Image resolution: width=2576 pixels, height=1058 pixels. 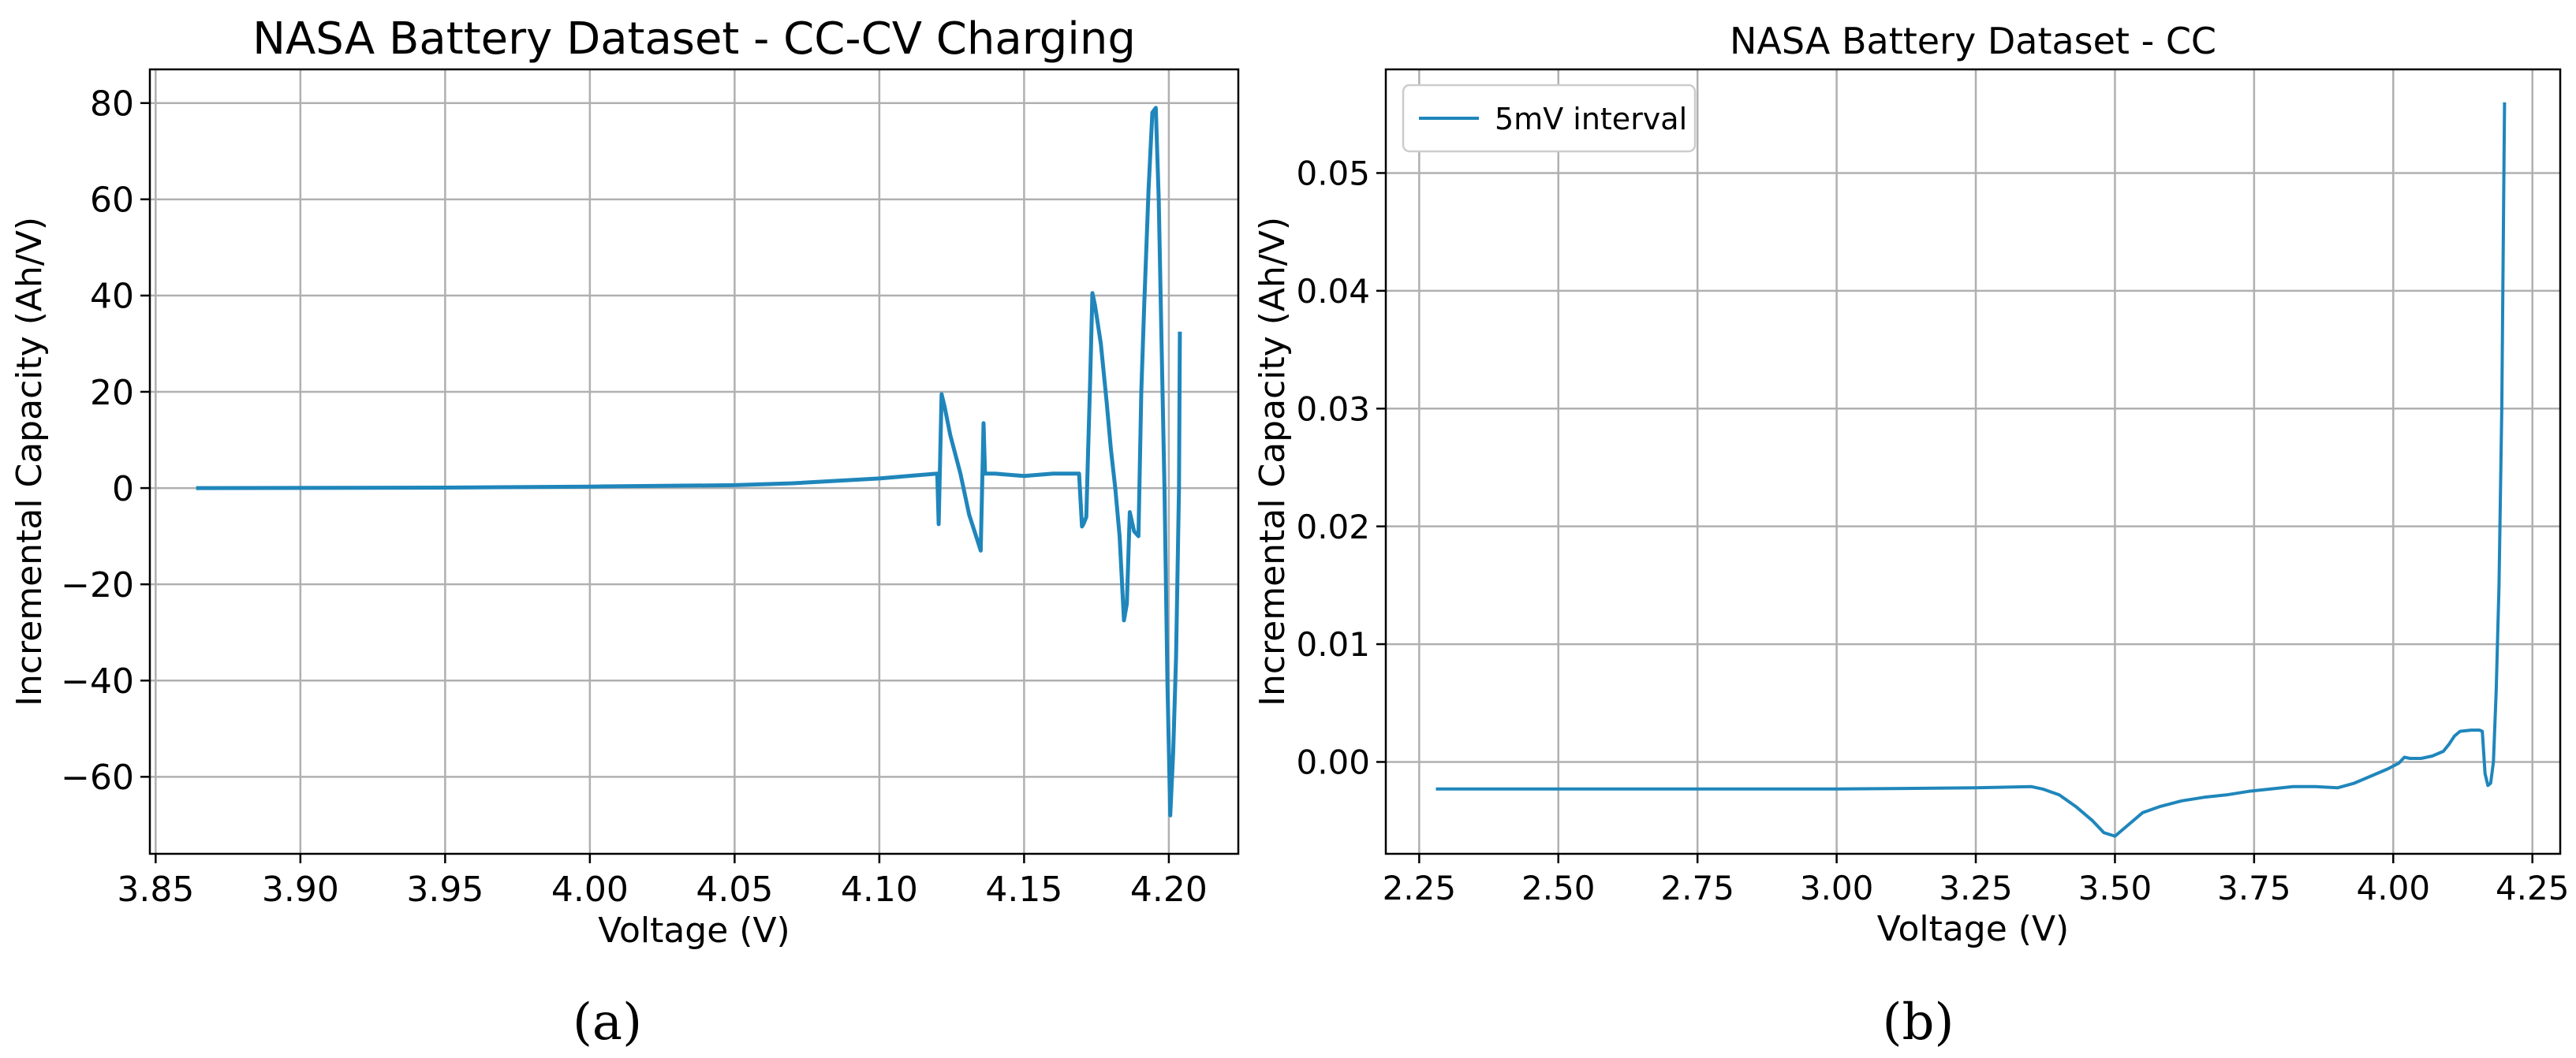 I want to click on y-tick-label: 20, so click(x=112, y=393).